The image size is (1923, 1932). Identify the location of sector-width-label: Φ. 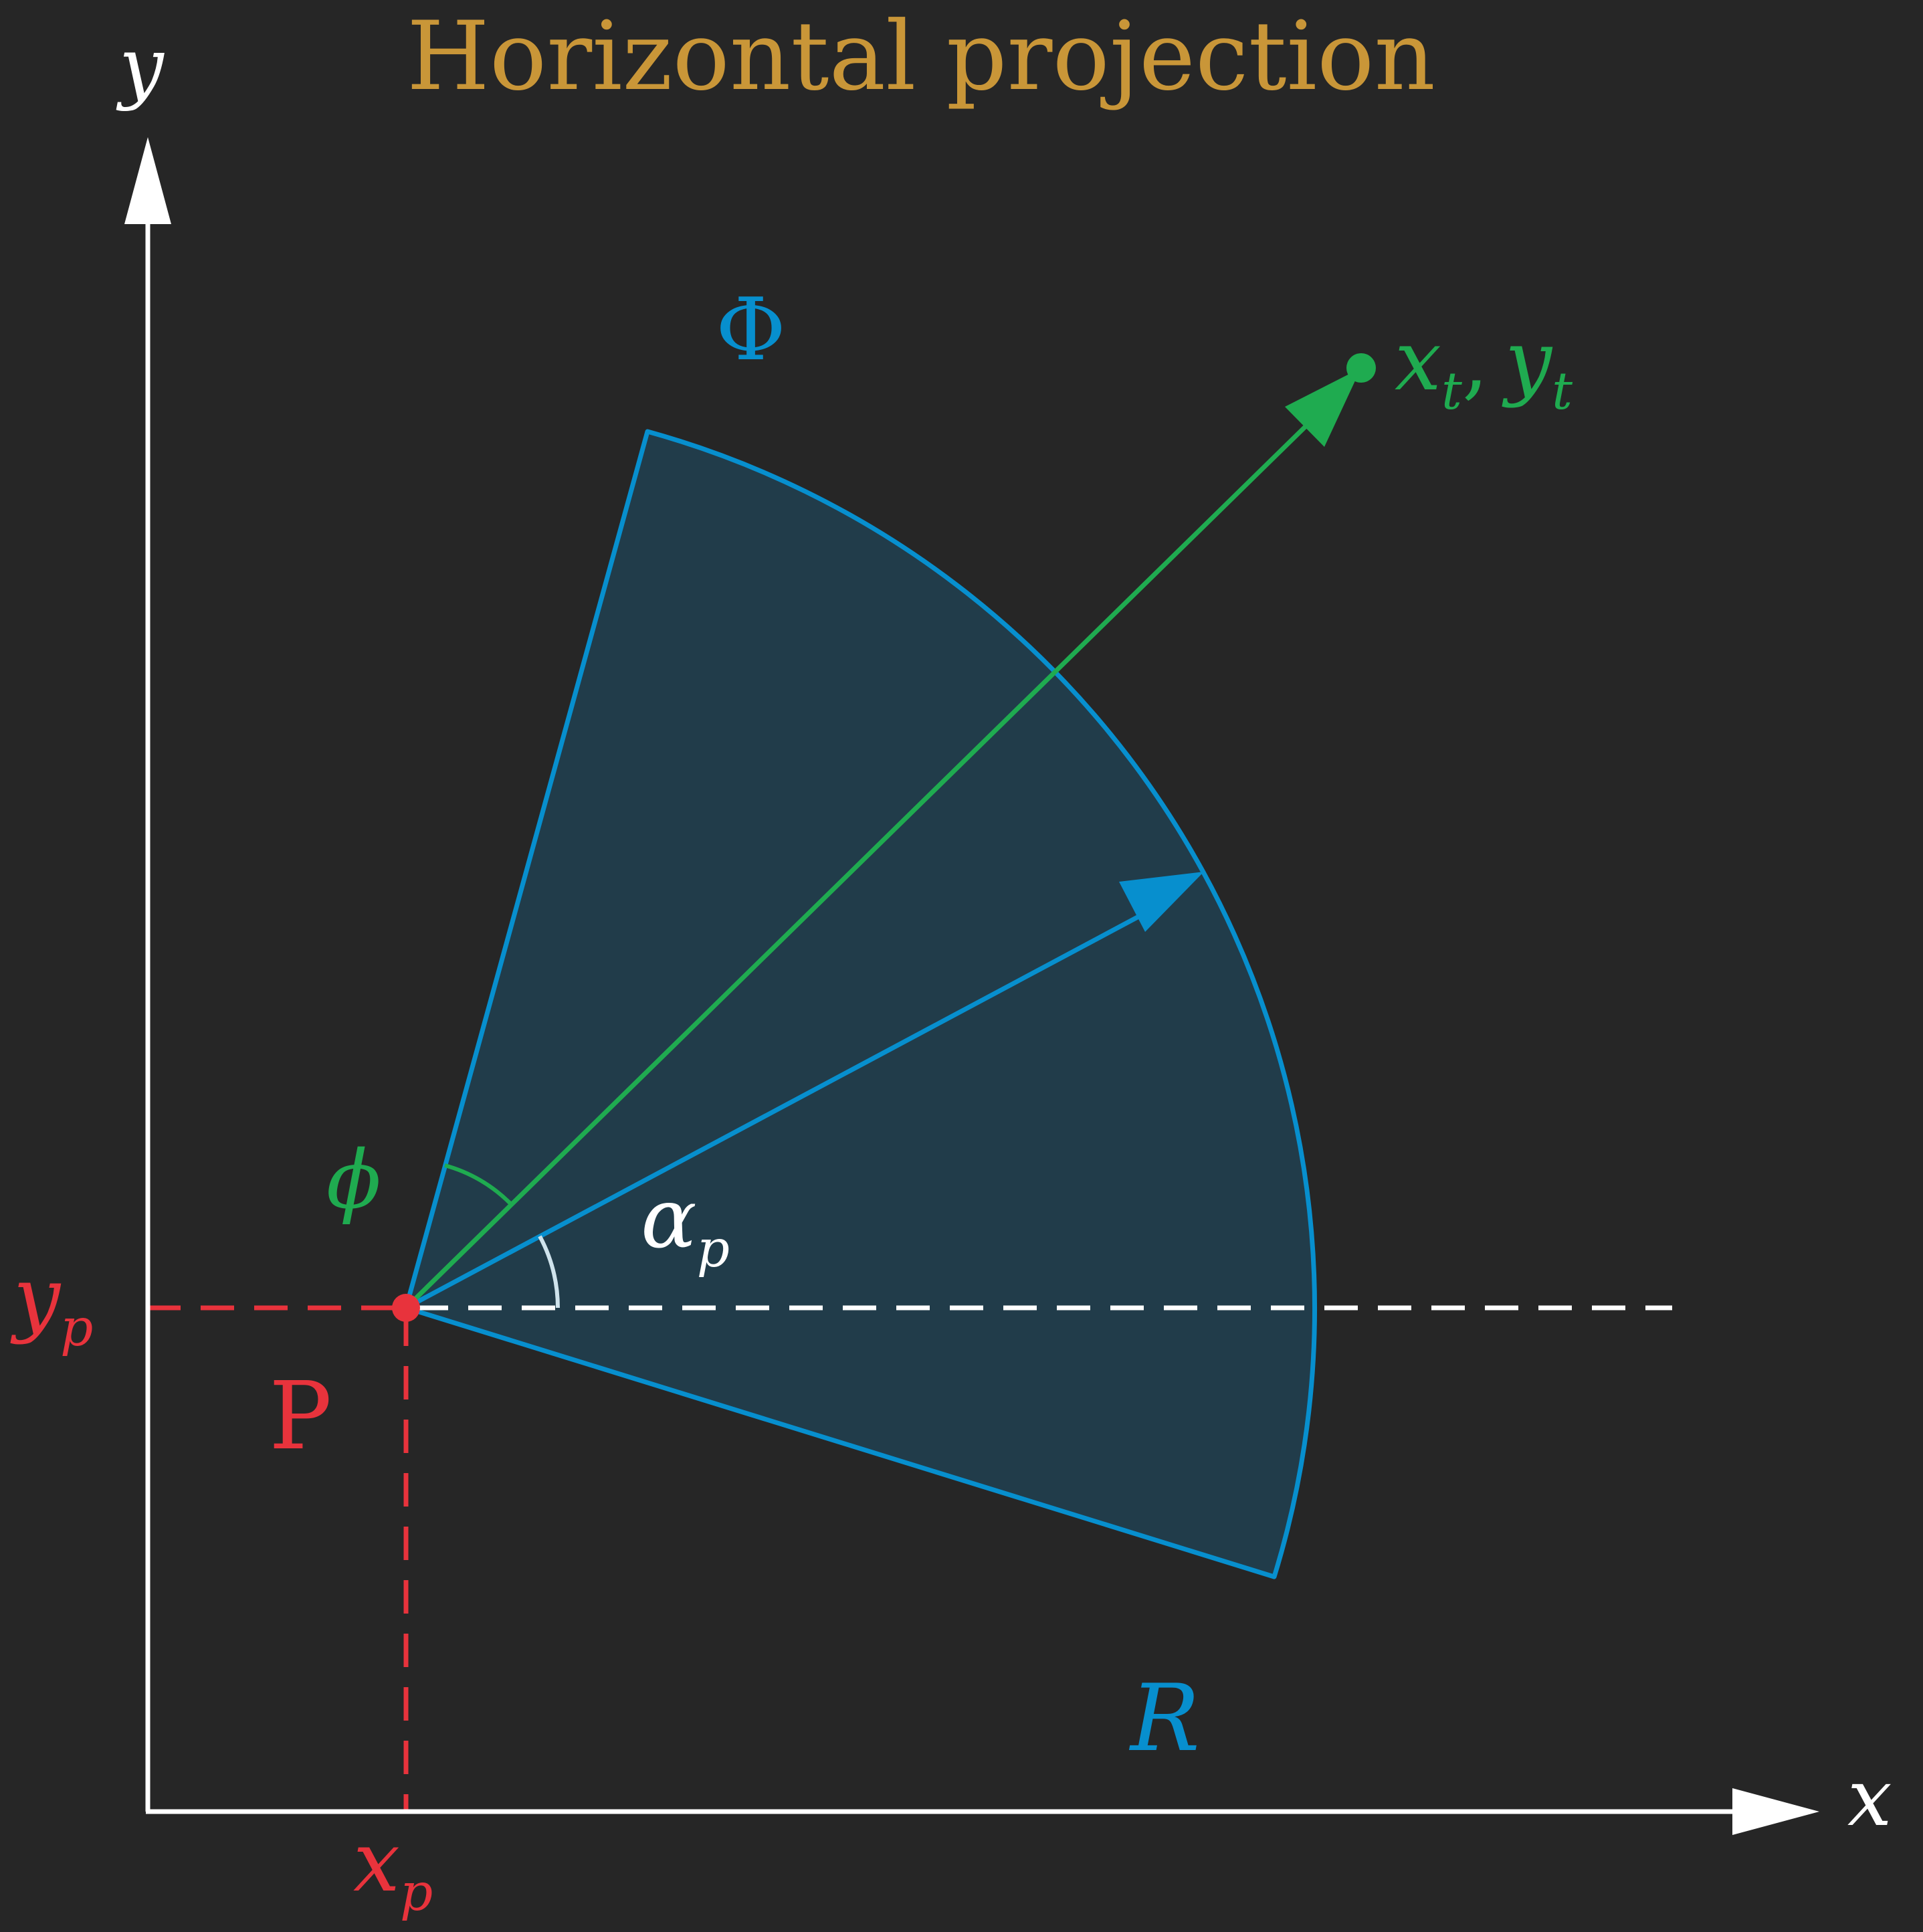
(751, 330).